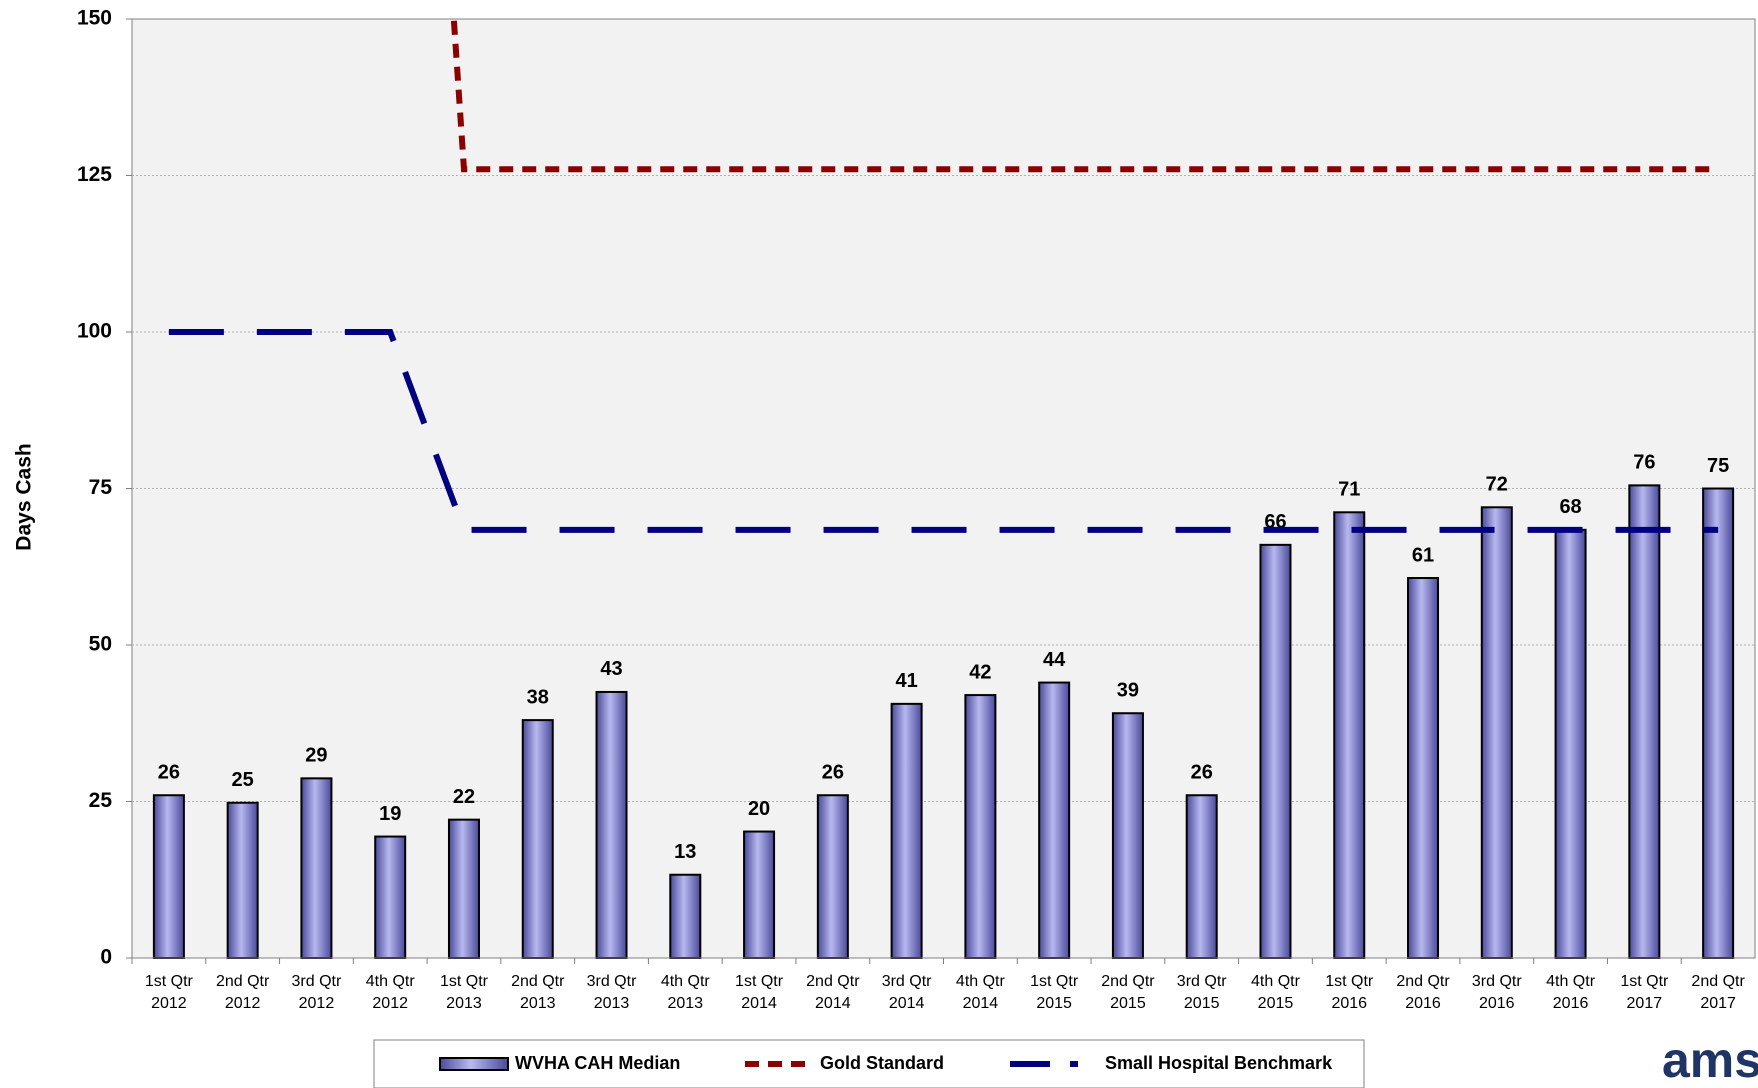 The image size is (1758, 1088). I want to click on value-label: 42, so click(980, 672).